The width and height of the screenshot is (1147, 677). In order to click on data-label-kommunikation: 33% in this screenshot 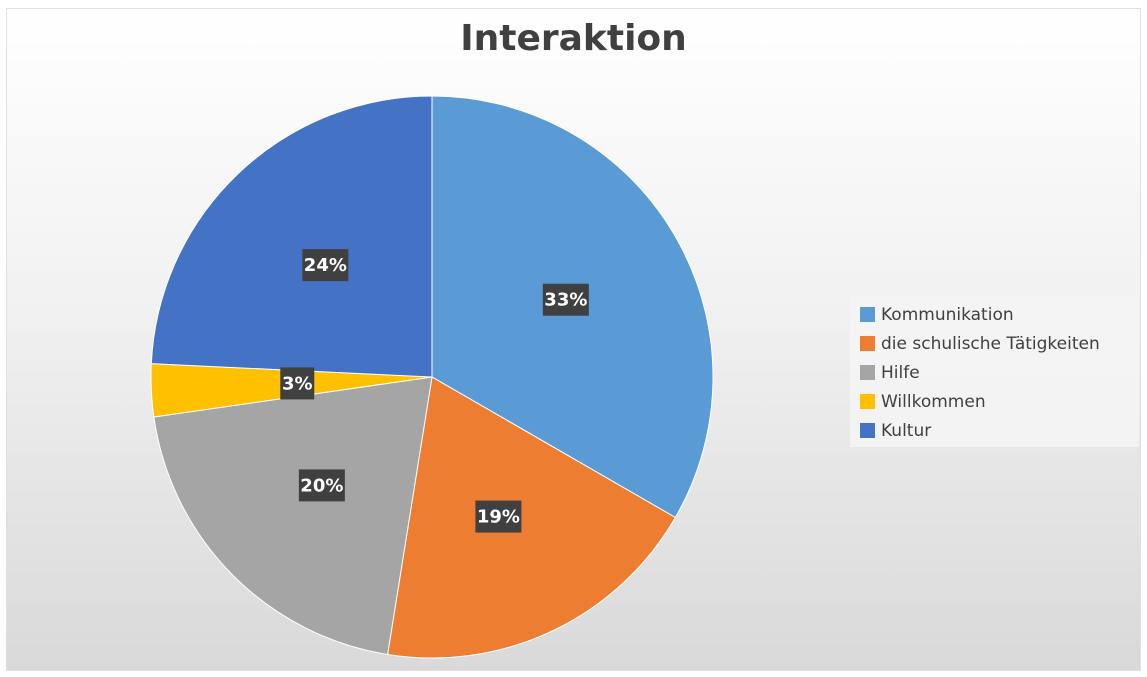, I will do `click(565, 299)`.